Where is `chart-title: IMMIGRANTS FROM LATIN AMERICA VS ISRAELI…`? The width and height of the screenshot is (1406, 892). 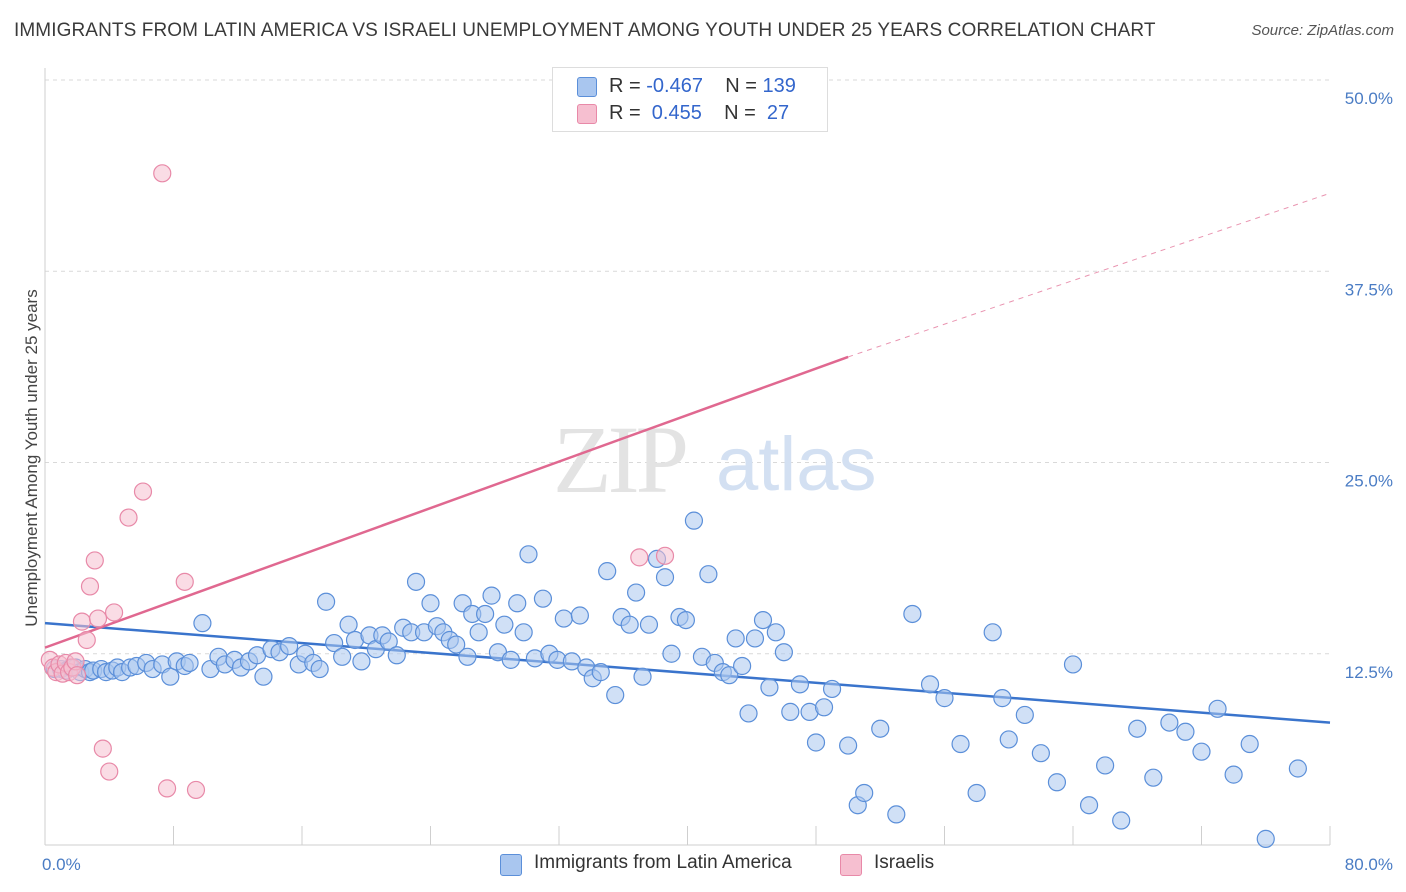
chart-title: IMMIGRANTS FROM LATIN AMERICA VS ISRAELI… is located at coordinates (585, 30).